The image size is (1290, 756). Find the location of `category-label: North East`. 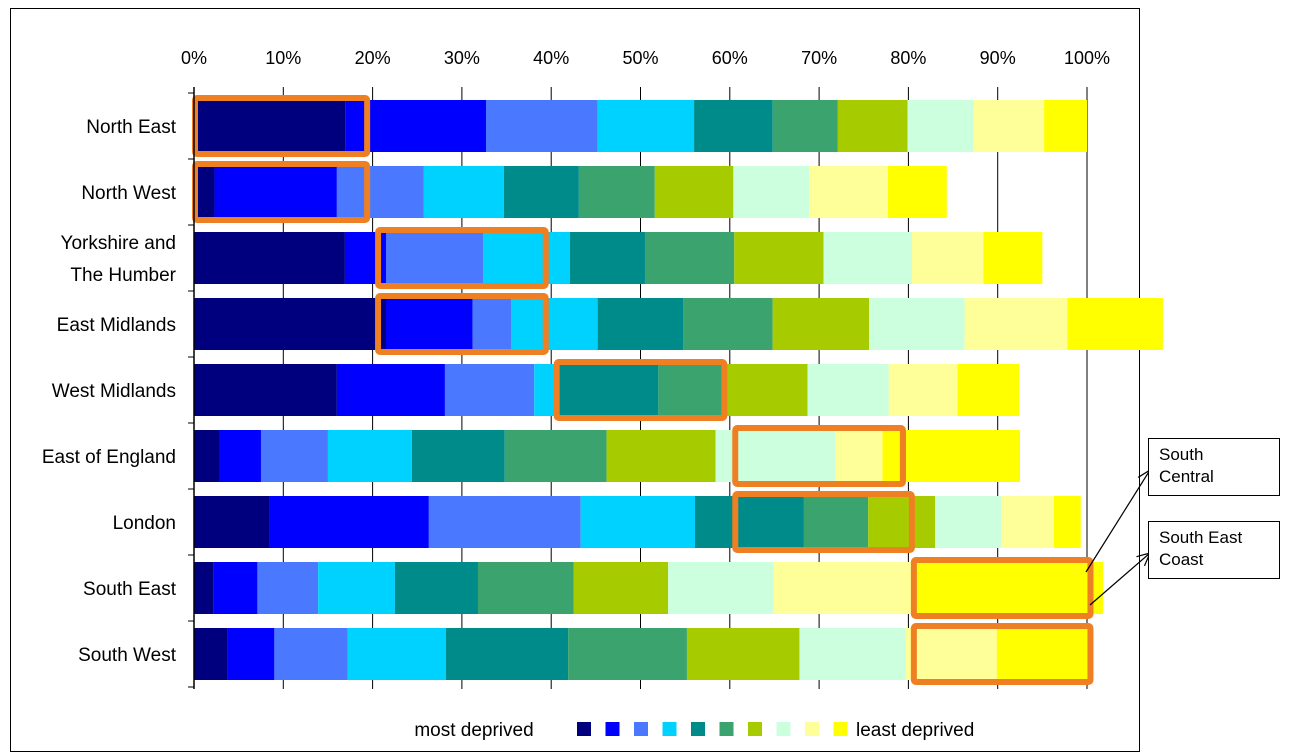

category-label: North East is located at coordinates (131, 127).